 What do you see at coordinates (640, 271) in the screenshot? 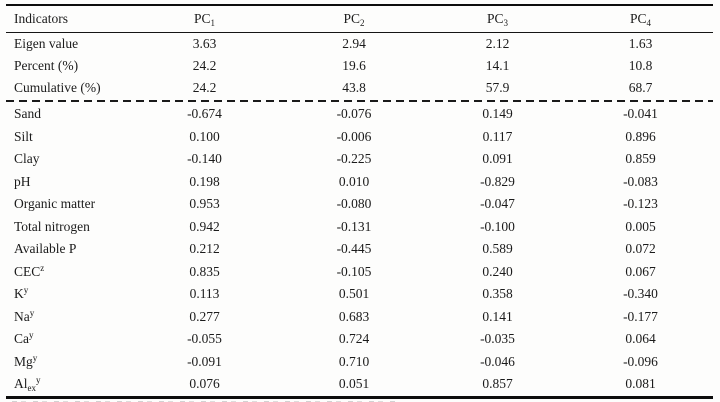
I see `value-cell: 0.067` at bounding box center [640, 271].